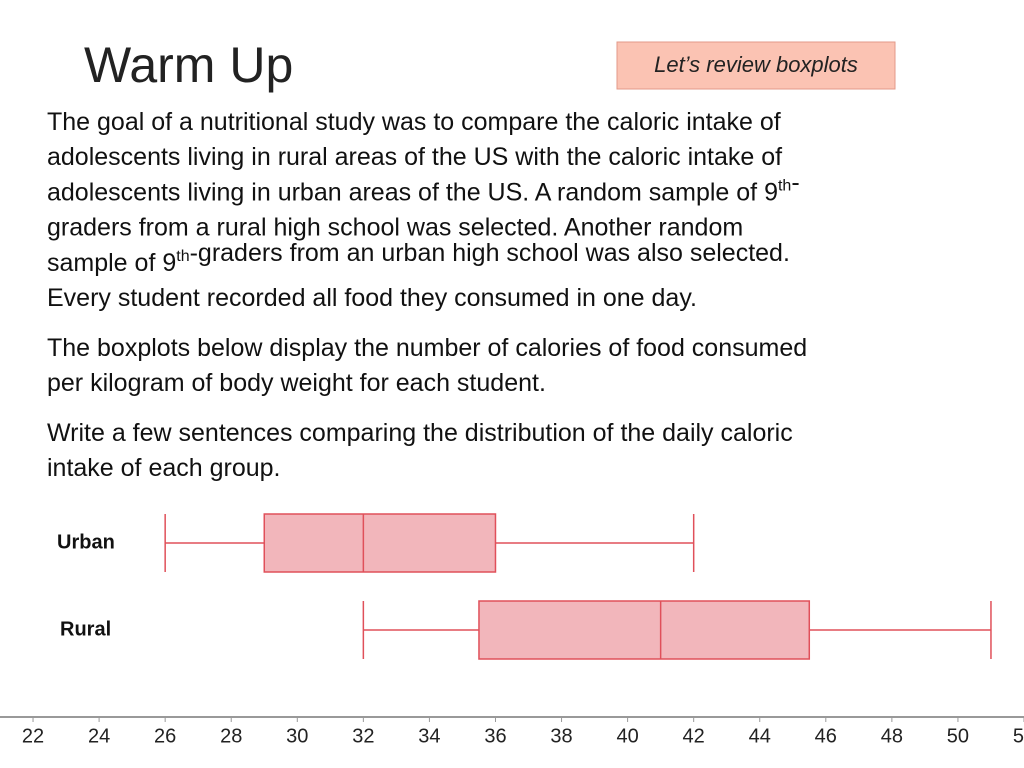  What do you see at coordinates (892, 736) in the screenshot?
I see `x-tick-label: 48` at bounding box center [892, 736].